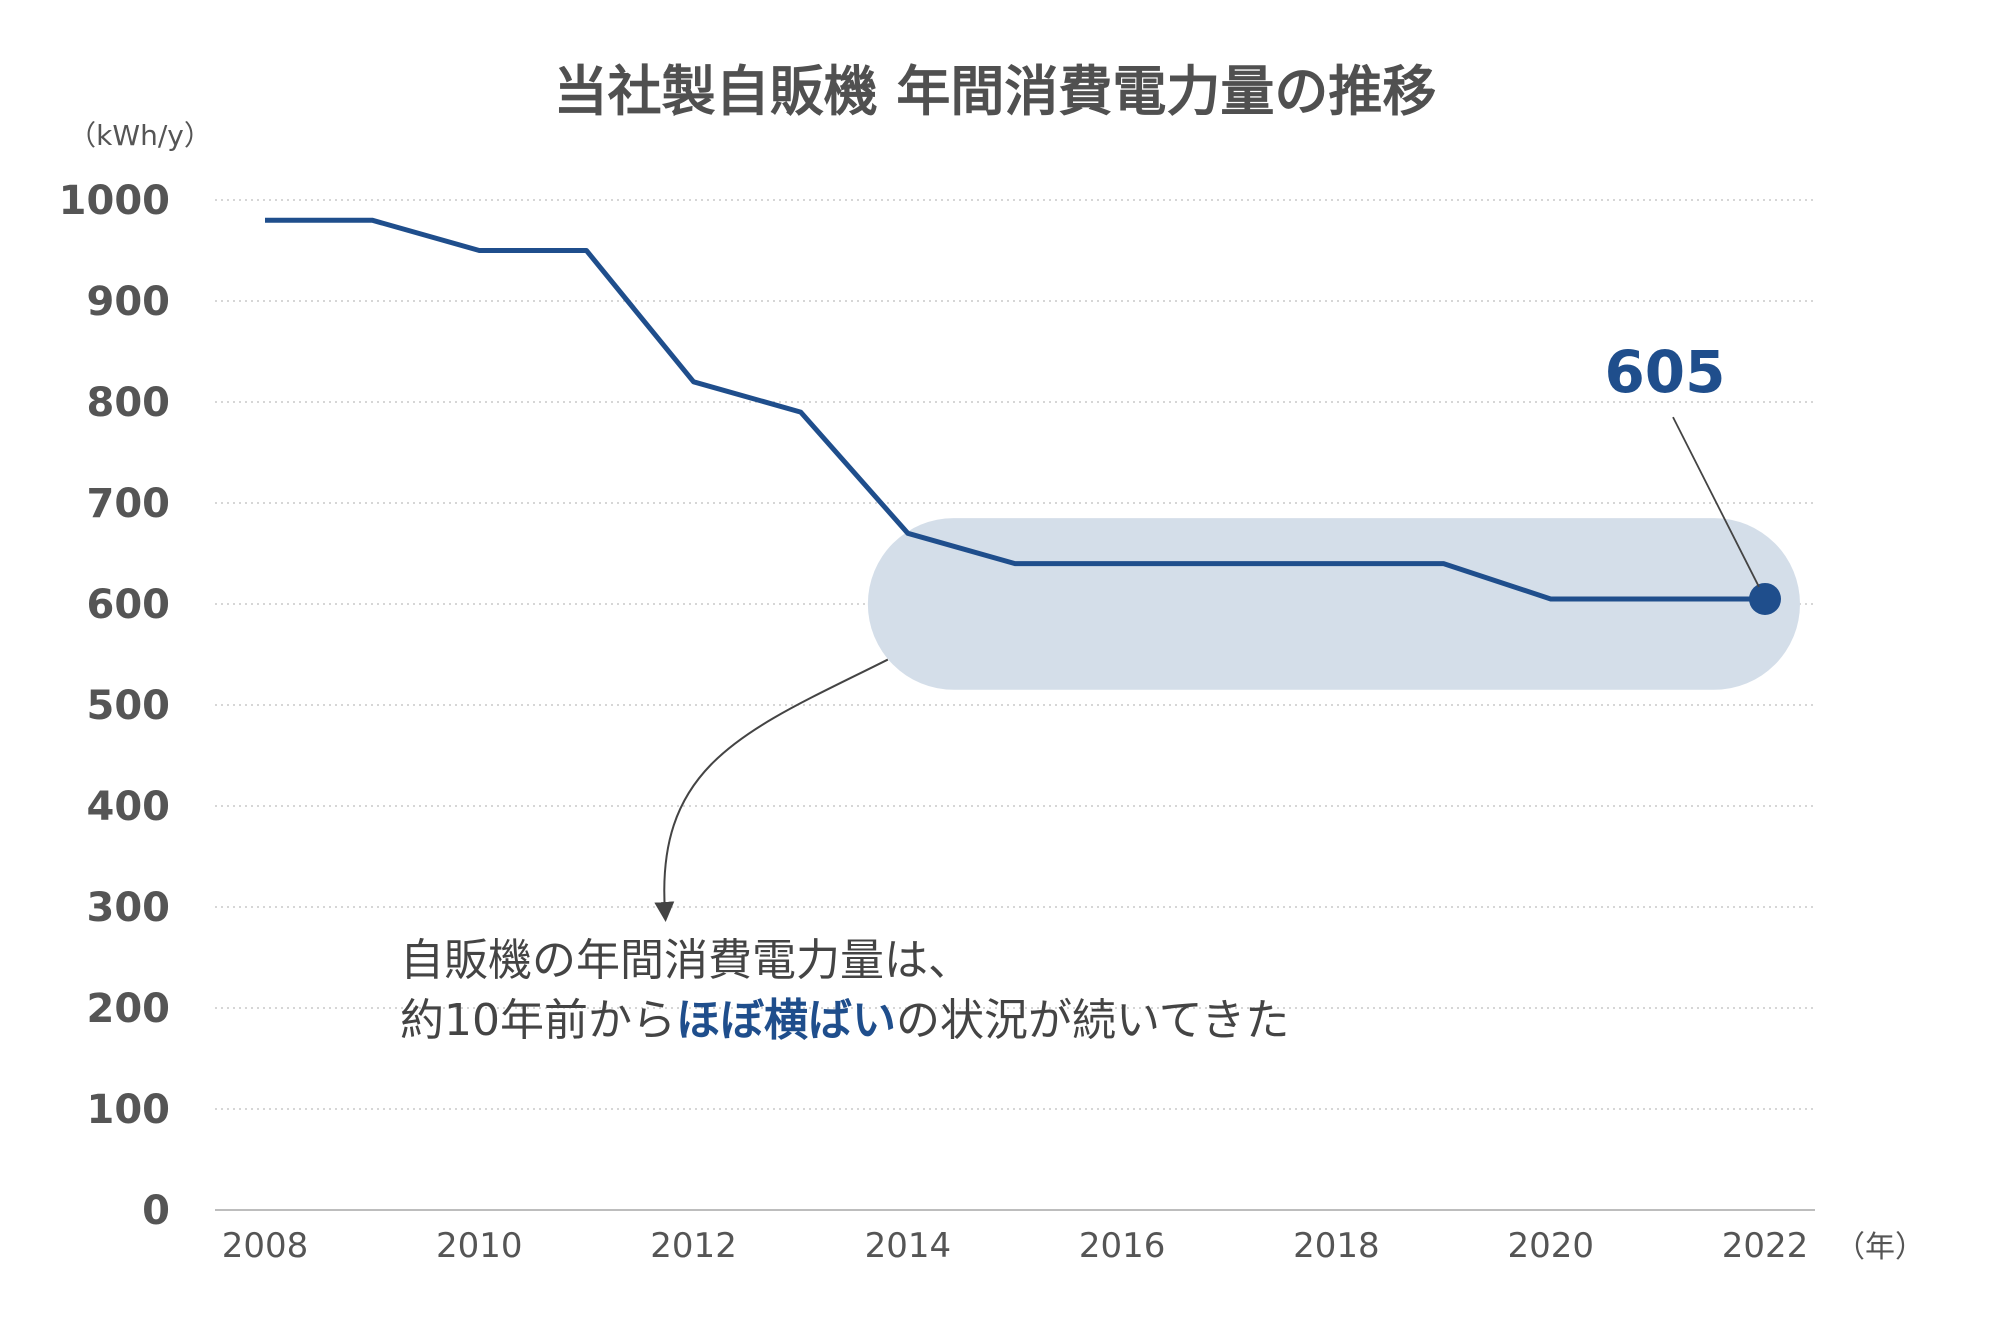 The image size is (1991, 1317). What do you see at coordinates (538, 1020) in the screenshot?
I see `annotation-line2-prefix: 約10年前から` at bounding box center [538, 1020].